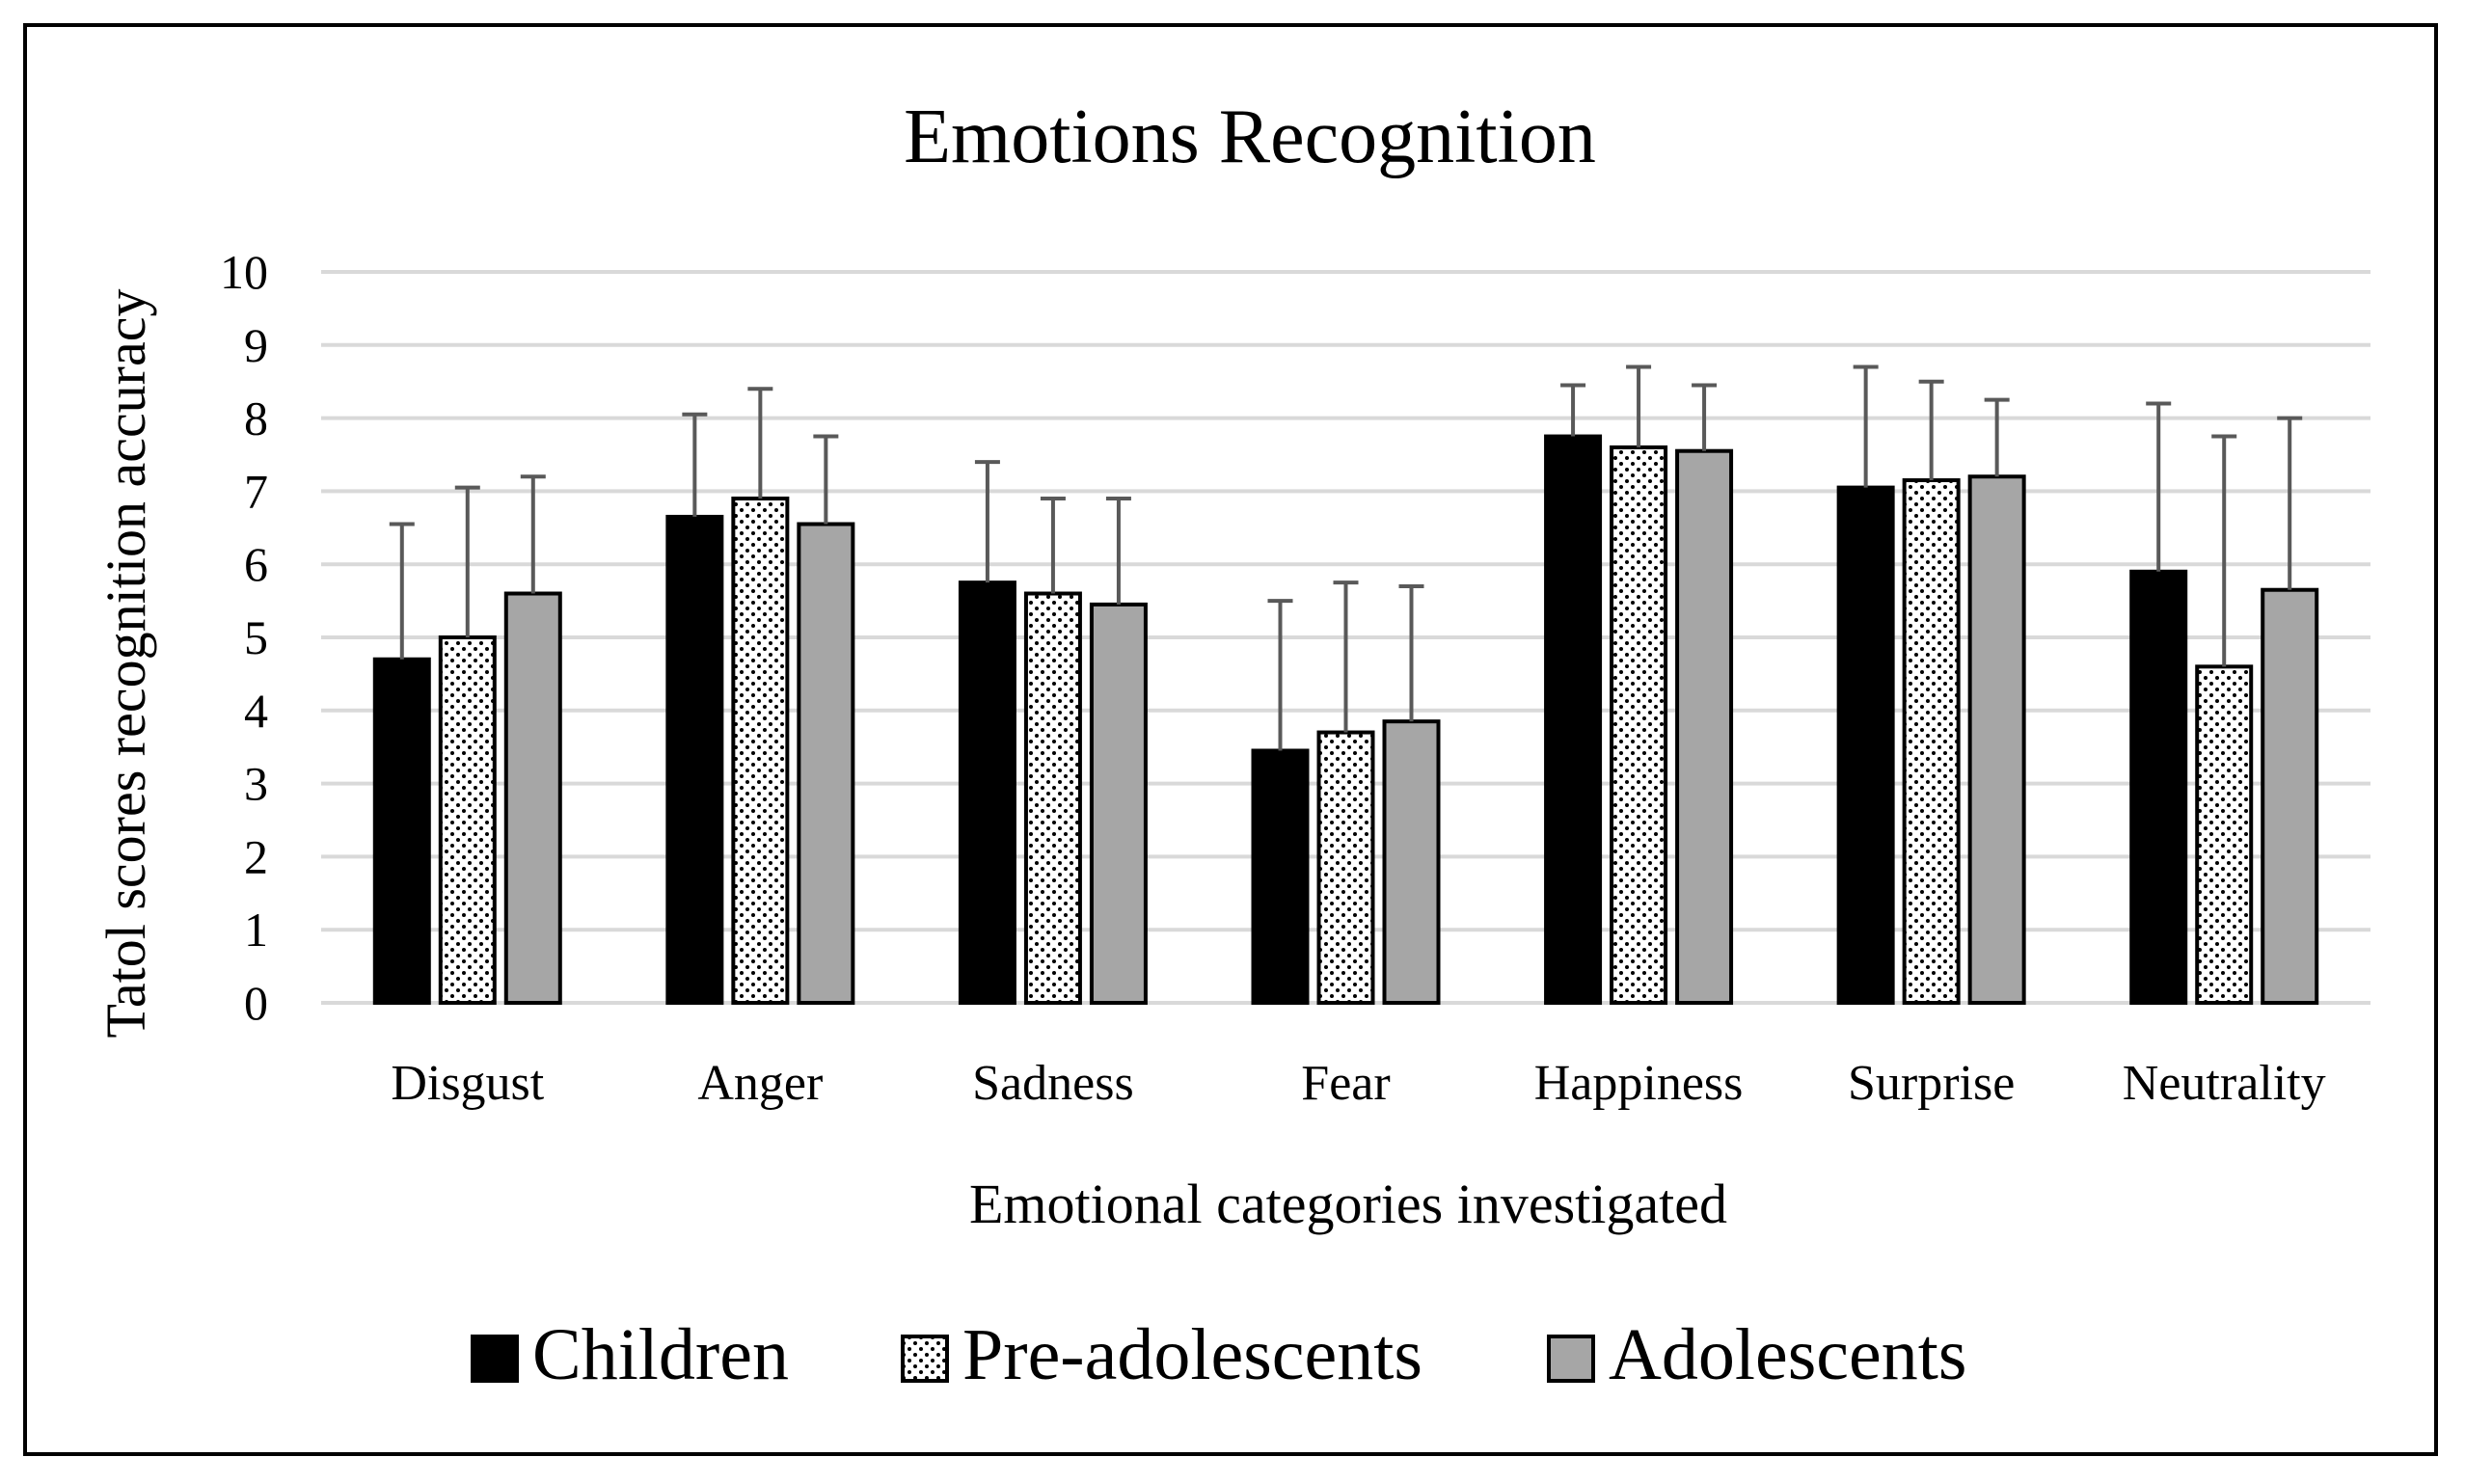 This screenshot has width=2465, height=1484. What do you see at coordinates (256, 637) in the screenshot?
I see `y-tick-label: 5` at bounding box center [256, 637].